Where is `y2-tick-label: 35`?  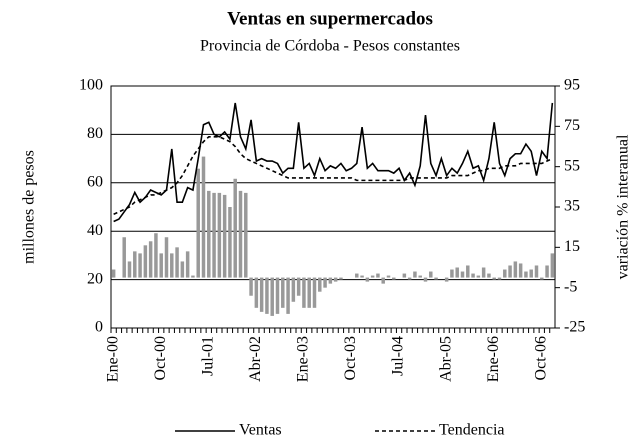 y2-tick-label: 35 is located at coordinates (572, 206).